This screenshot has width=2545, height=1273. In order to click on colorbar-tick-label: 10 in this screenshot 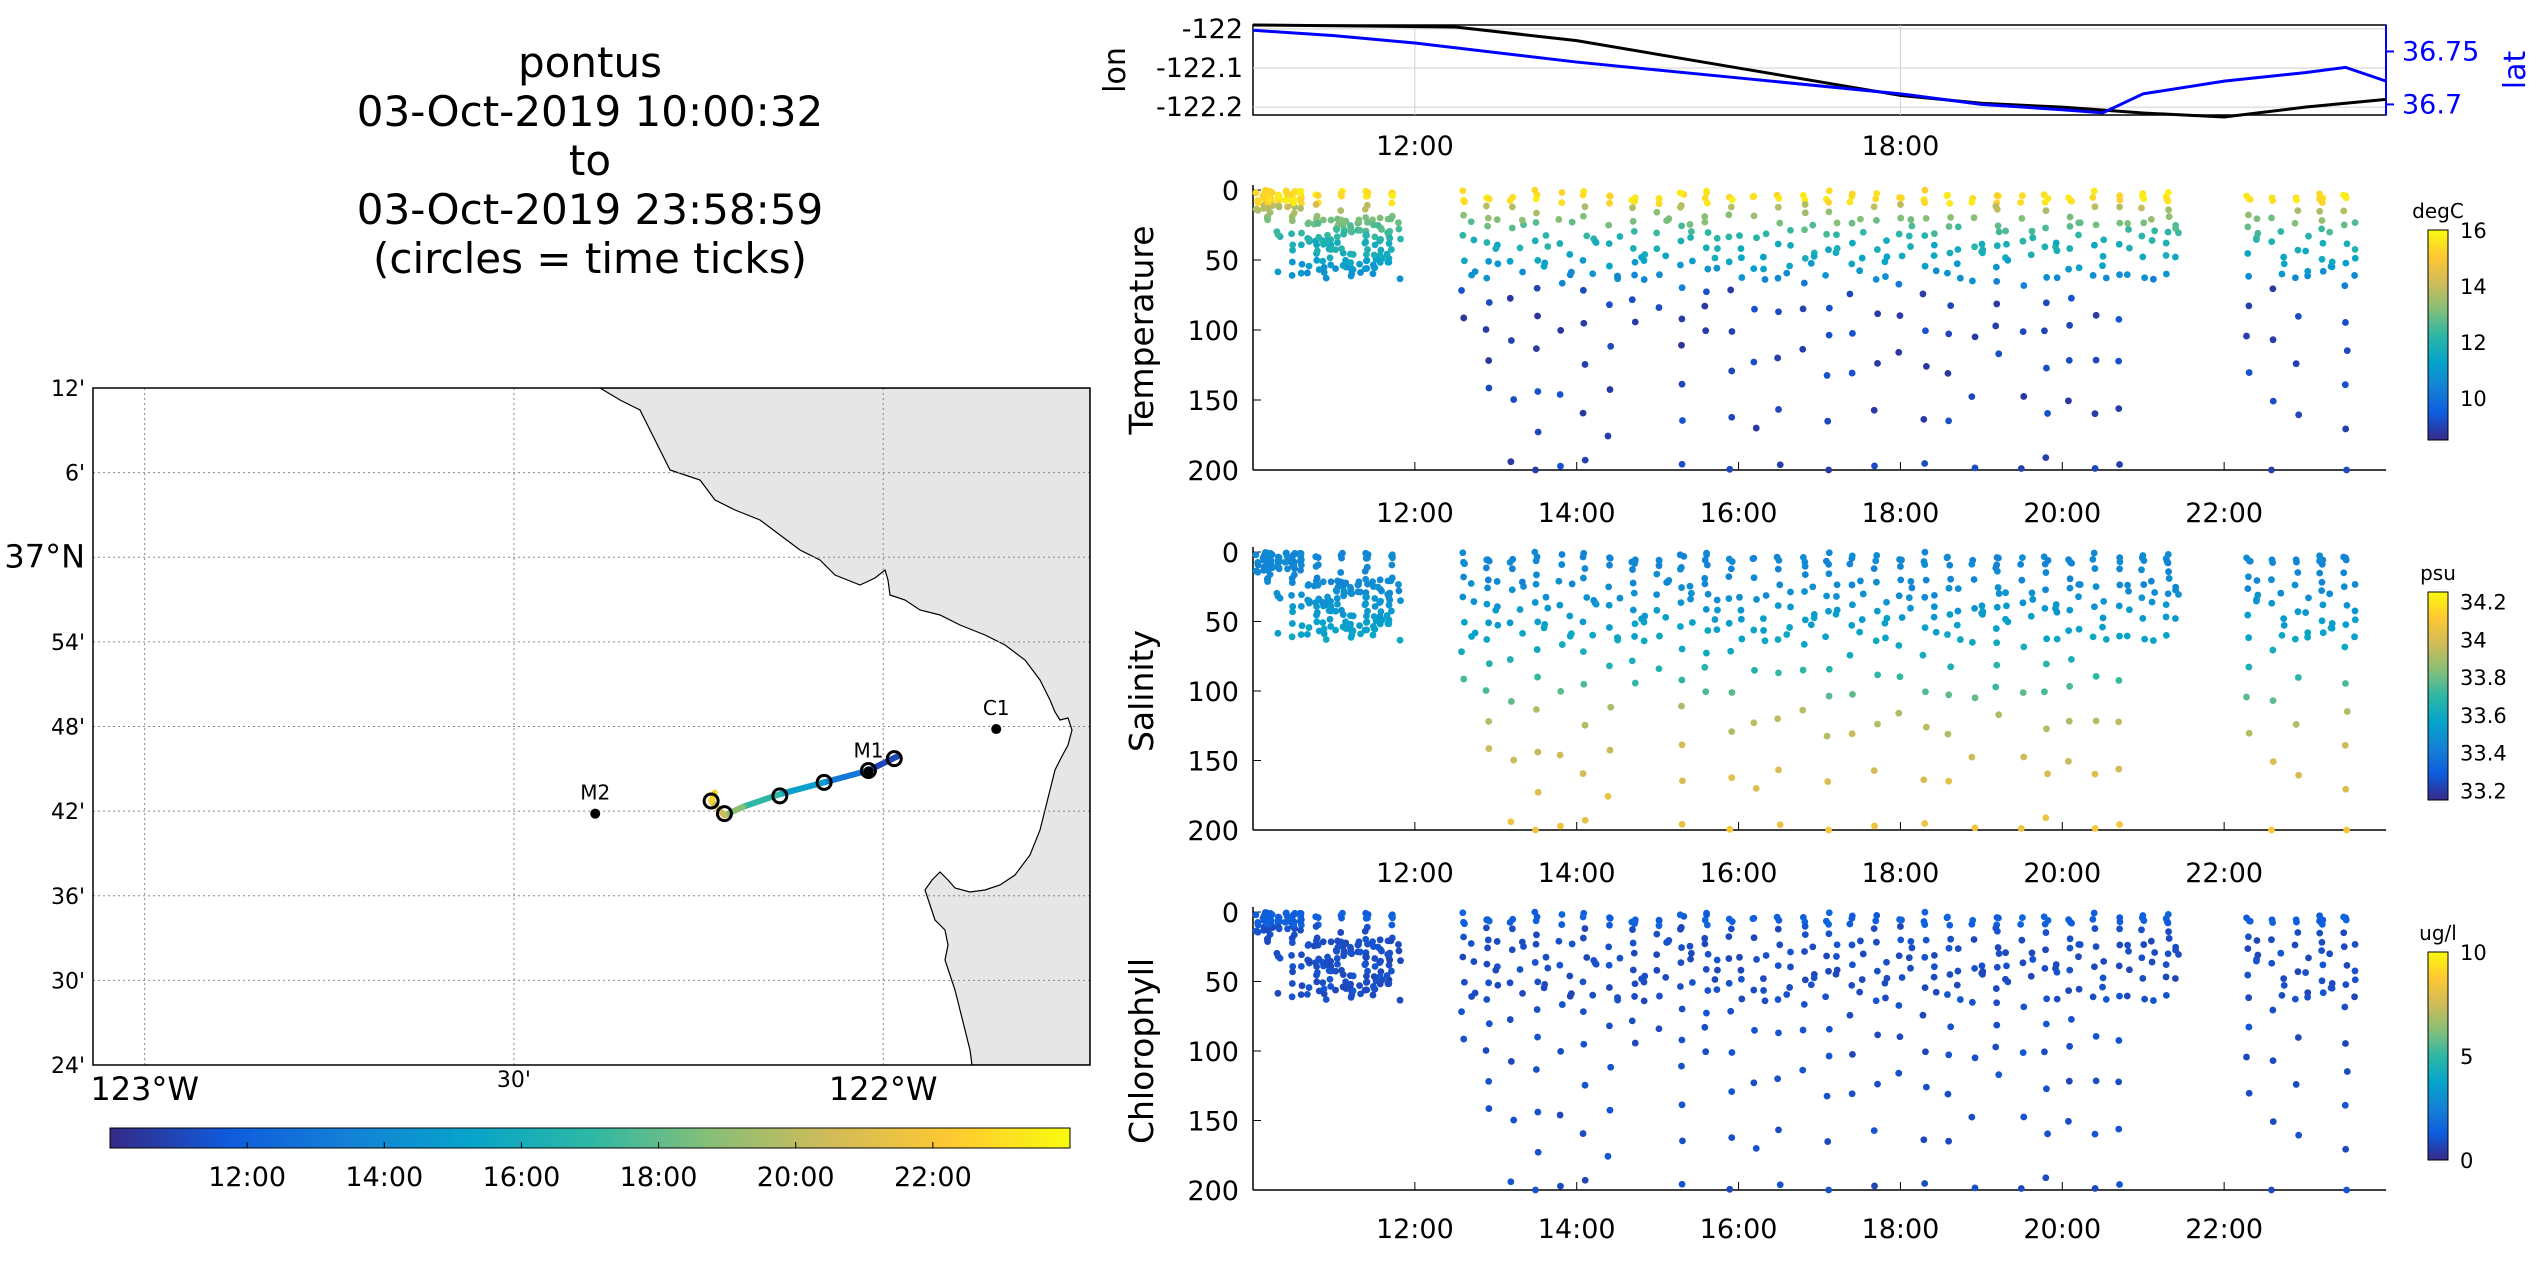, I will do `click(2473, 953)`.